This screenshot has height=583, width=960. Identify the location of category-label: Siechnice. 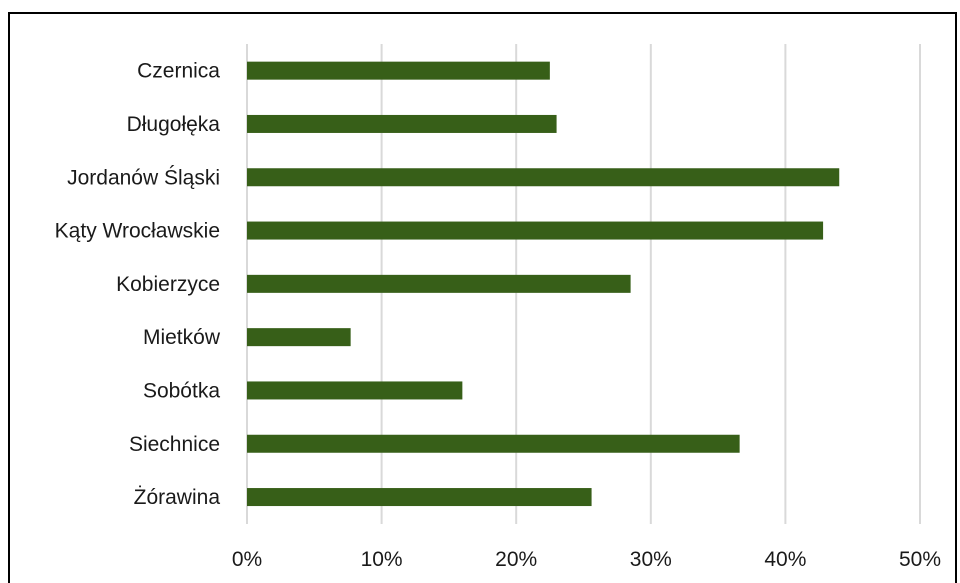
(174, 444).